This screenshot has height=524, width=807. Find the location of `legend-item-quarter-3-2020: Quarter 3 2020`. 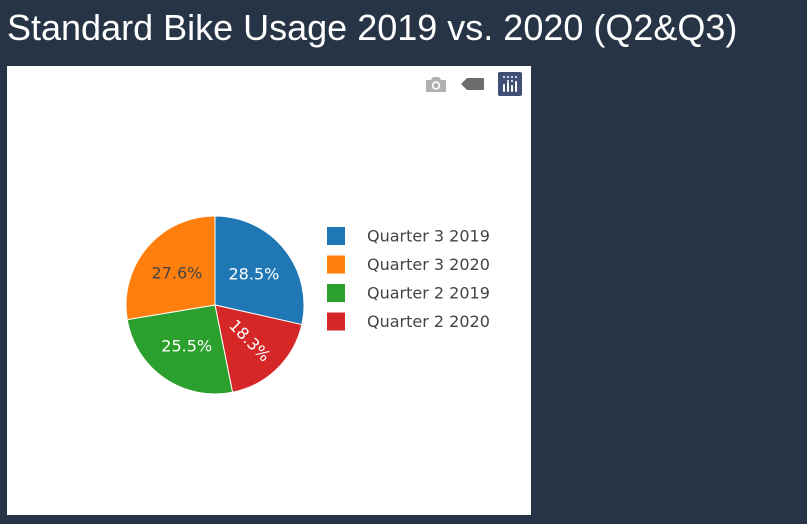

legend-item-quarter-3-2020: Quarter 3 2020 is located at coordinates (408, 264).